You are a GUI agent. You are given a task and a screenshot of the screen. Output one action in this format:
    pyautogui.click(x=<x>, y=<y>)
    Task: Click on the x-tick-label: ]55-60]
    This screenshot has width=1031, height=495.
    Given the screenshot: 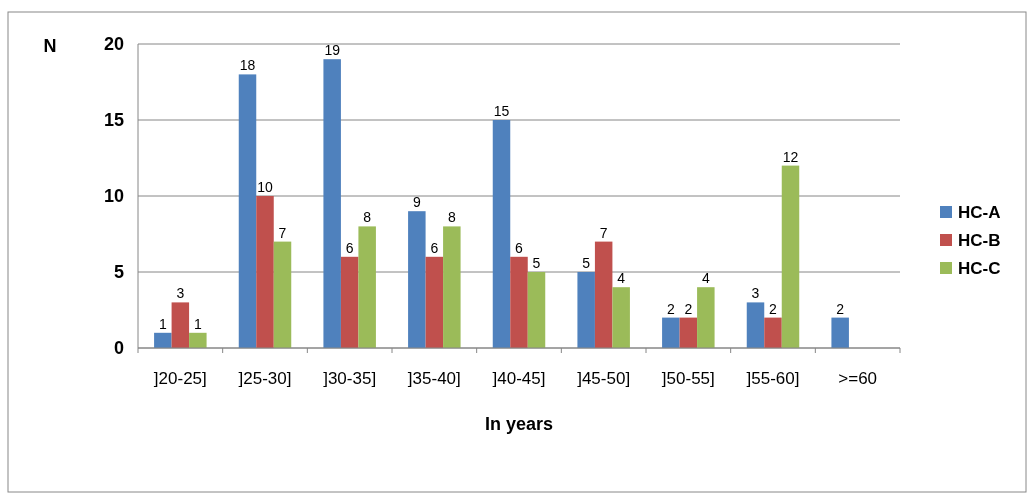 What is the action you would take?
    pyautogui.click(x=773, y=378)
    